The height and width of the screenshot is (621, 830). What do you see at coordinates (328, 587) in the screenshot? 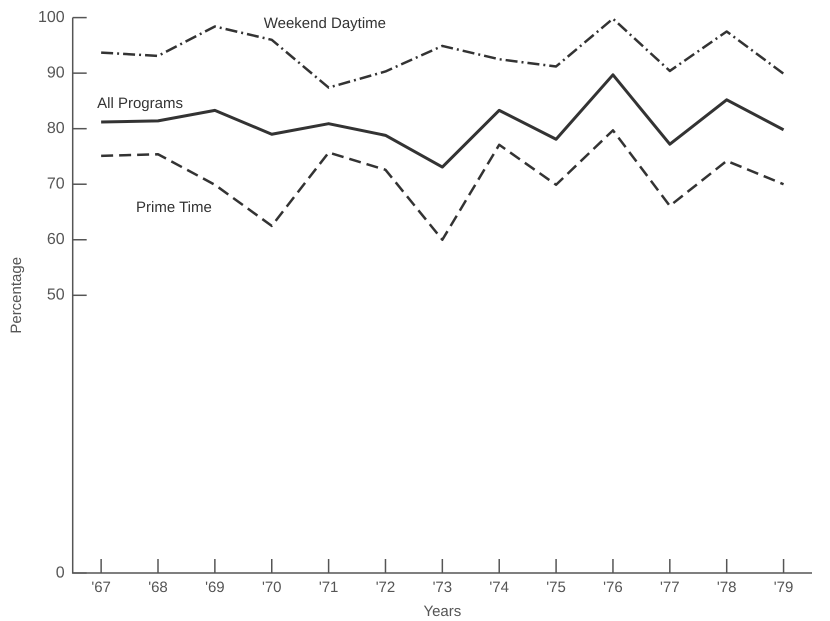
I see `x-tick-label: '71` at bounding box center [328, 587].